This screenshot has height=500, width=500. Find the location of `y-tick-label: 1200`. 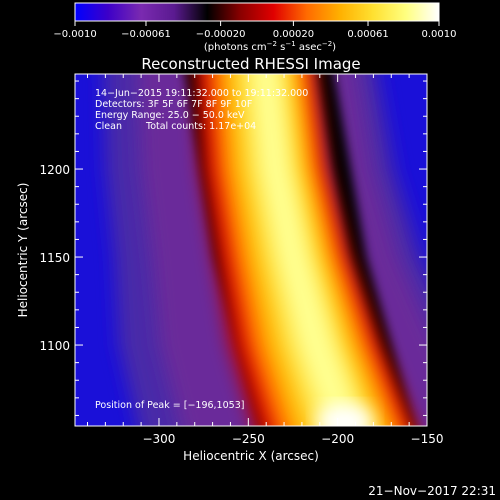

y-tick-label: 1200 is located at coordinates (54, 170).